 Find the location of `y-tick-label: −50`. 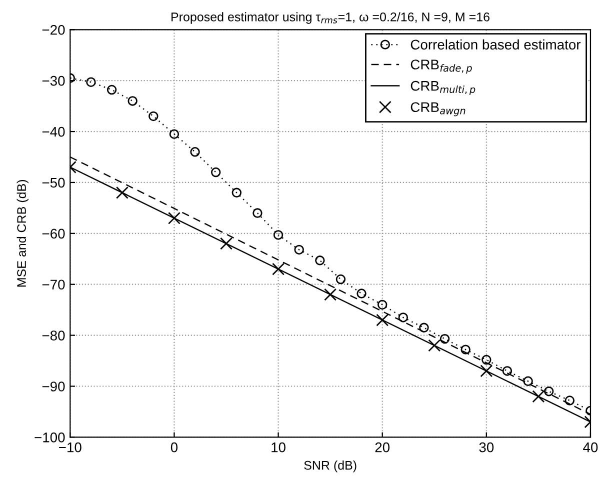

y-tick-label: −50 is located at coordinates (53, 183).